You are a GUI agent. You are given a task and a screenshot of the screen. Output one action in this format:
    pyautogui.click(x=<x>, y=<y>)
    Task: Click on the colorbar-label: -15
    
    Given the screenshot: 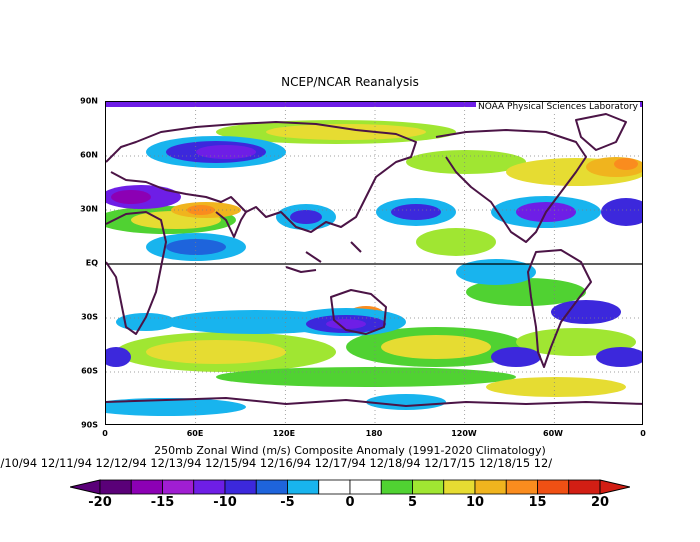 What is the action you would take?
    pyautogui.click(x=162, y=502)
    